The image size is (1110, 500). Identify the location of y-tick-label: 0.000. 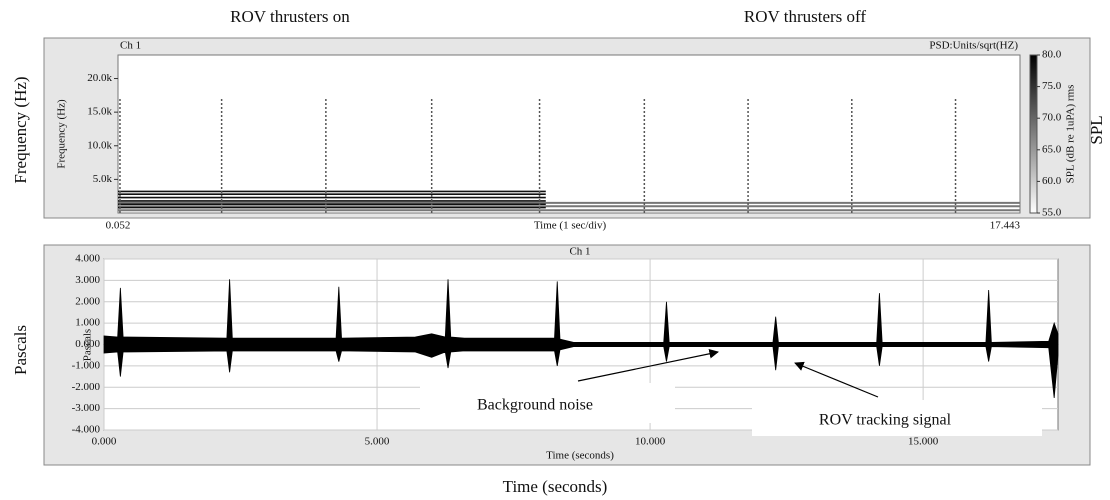
(87, 344).